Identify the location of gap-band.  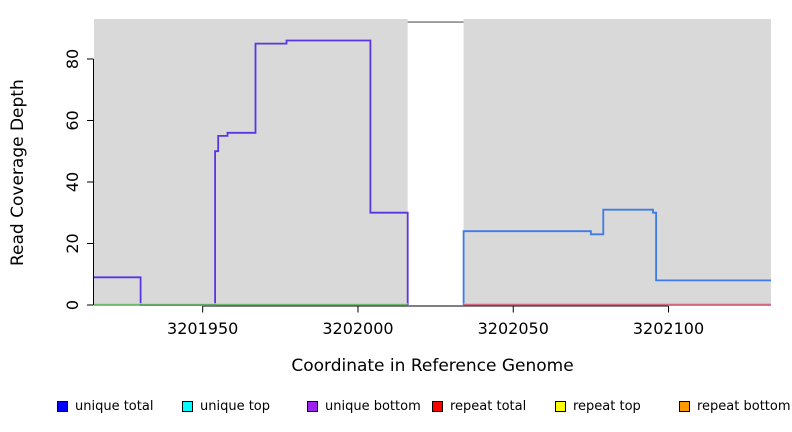
(435, 162).